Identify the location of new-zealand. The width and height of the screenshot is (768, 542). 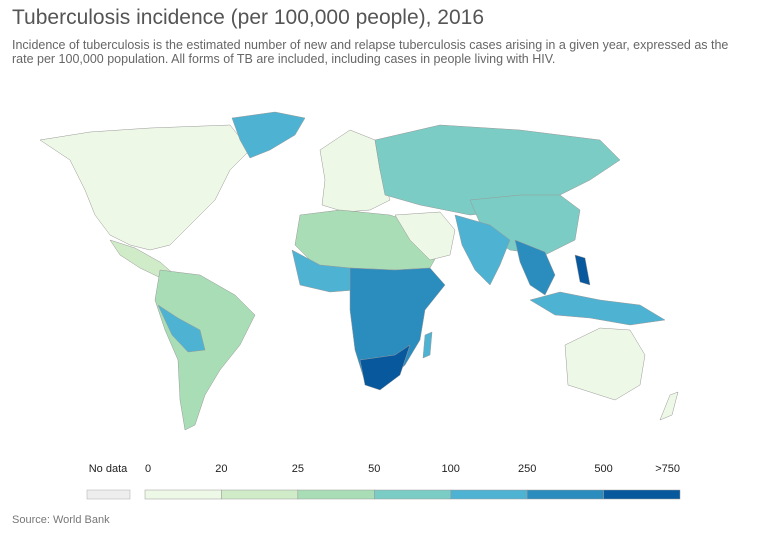
(669, 406).